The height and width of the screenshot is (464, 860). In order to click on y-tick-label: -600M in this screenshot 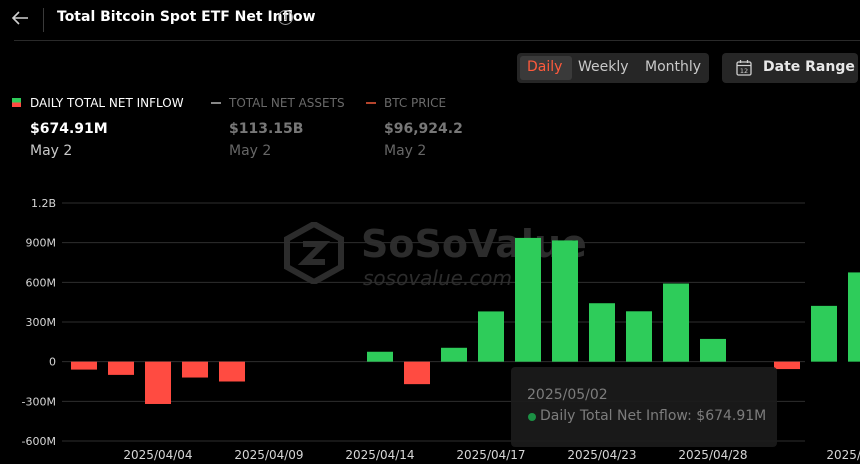, I will do `click(39, 441)`.